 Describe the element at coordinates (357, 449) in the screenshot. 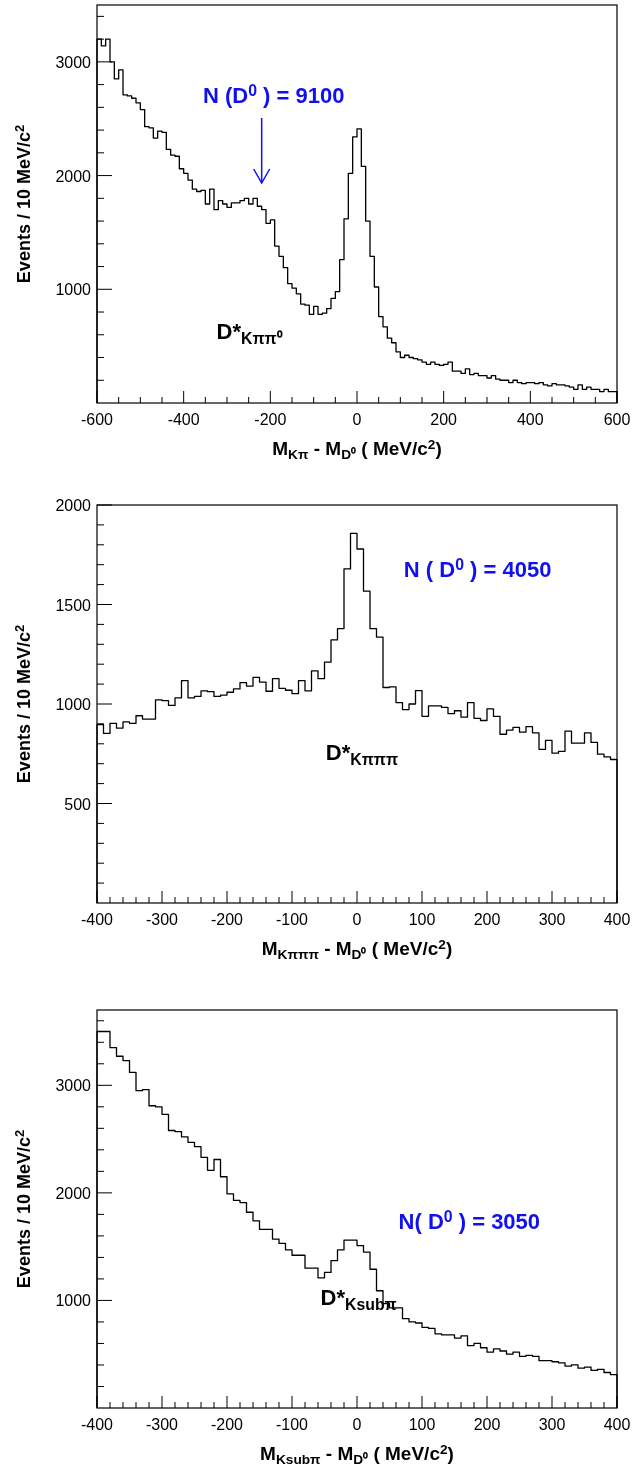

I see `x-axis-title: M$_{Kπ}$ - M$_{D⁰}$ ( MeV/c$^{2}$)` at that location.